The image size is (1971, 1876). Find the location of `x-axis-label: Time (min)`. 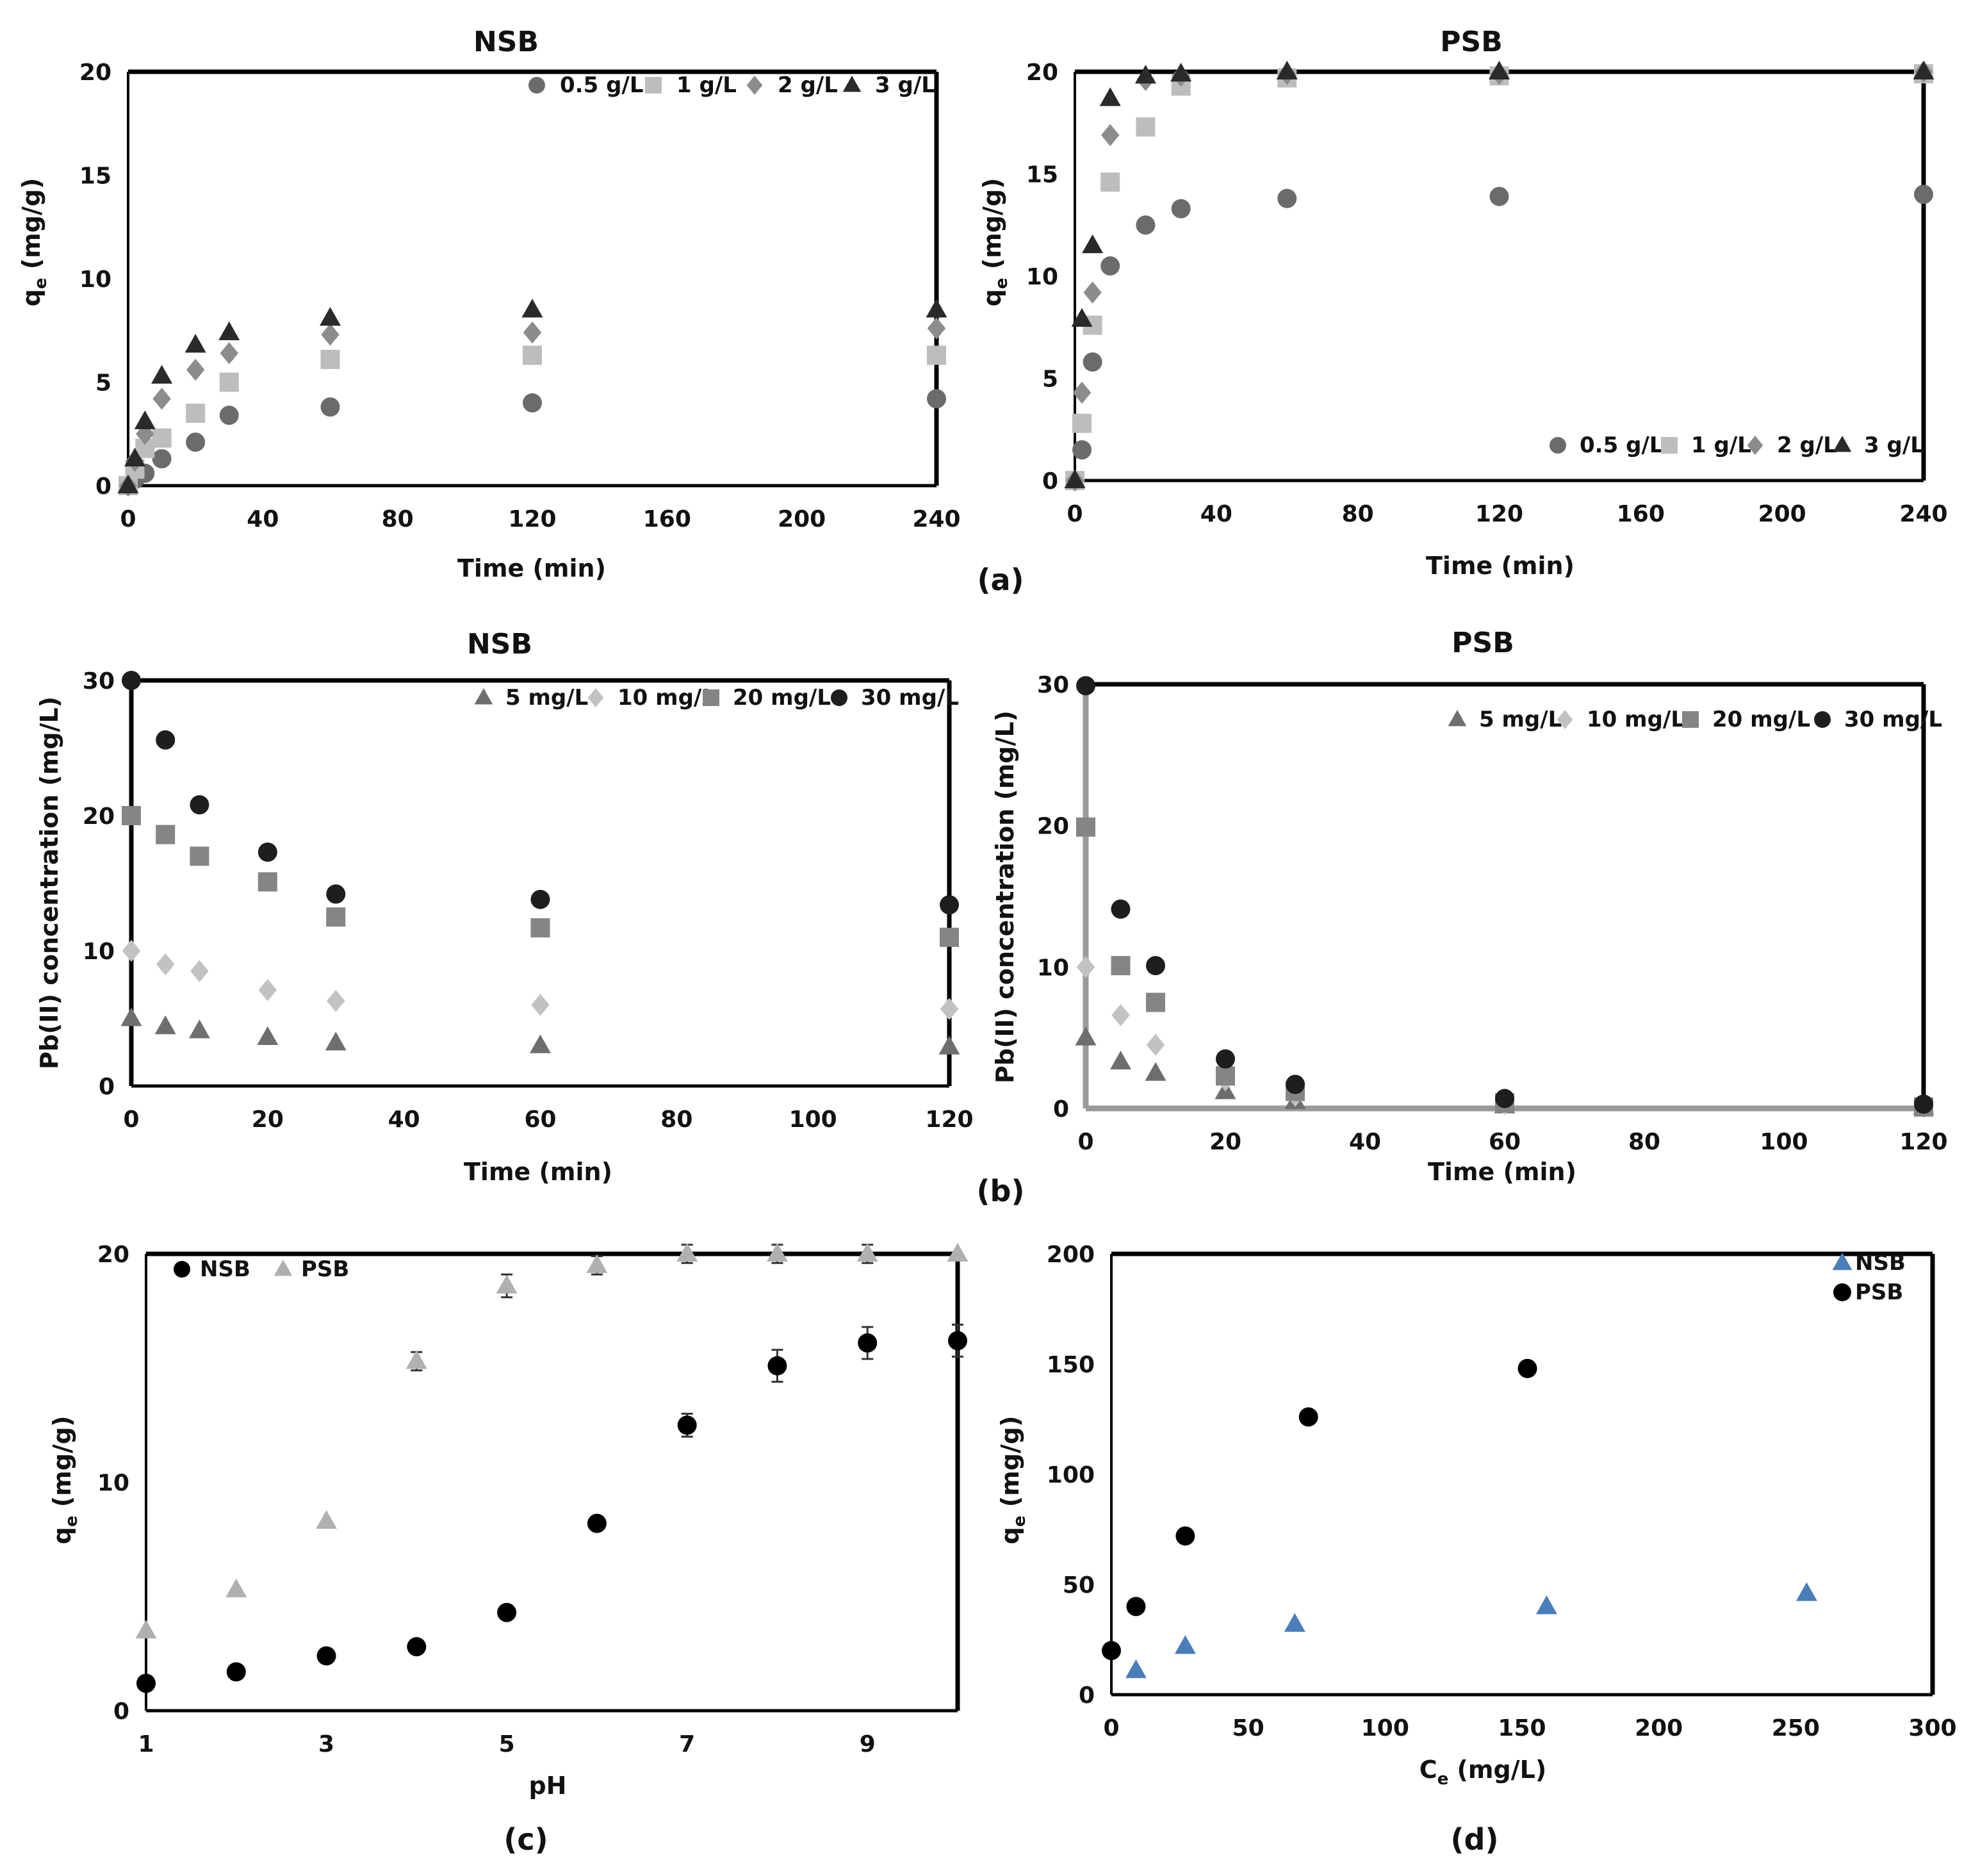

x-axis-label: Time (min) is located at coordinates (1502, 1172).